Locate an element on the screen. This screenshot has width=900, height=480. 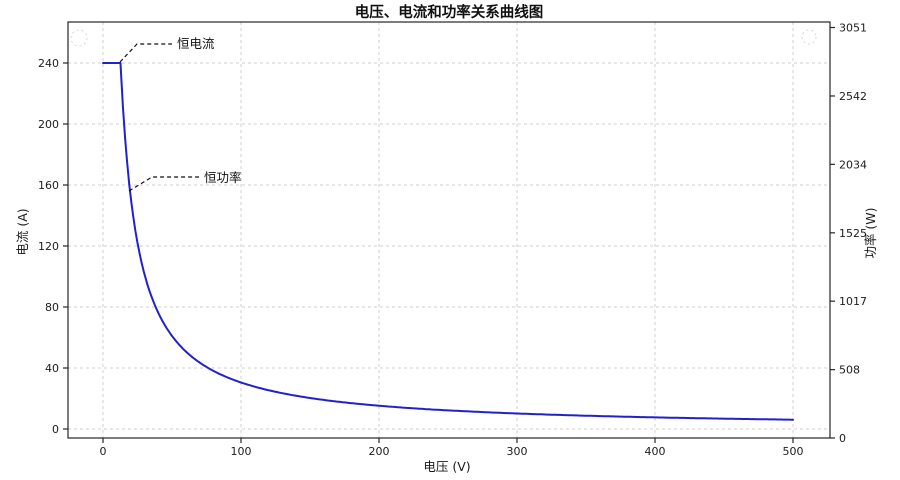
left-y-tick-label: 120 is located at coordinates (48, 246).